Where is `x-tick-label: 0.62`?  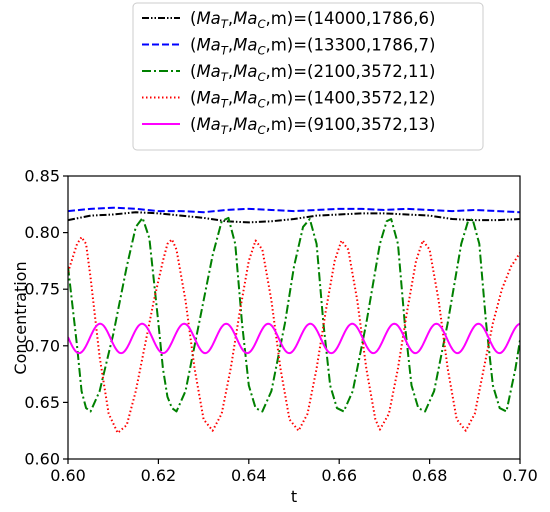
x-tick-label: 0.62 is located at coordinates (159, 475).